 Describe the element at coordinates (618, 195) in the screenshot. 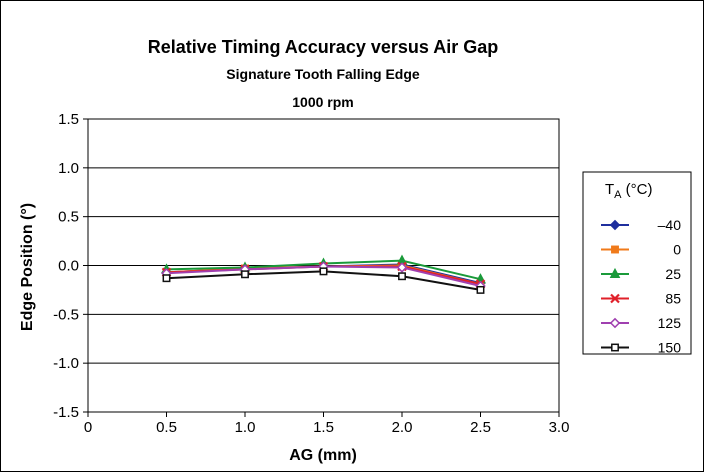

I see `legend-title-sub: A` at that location.